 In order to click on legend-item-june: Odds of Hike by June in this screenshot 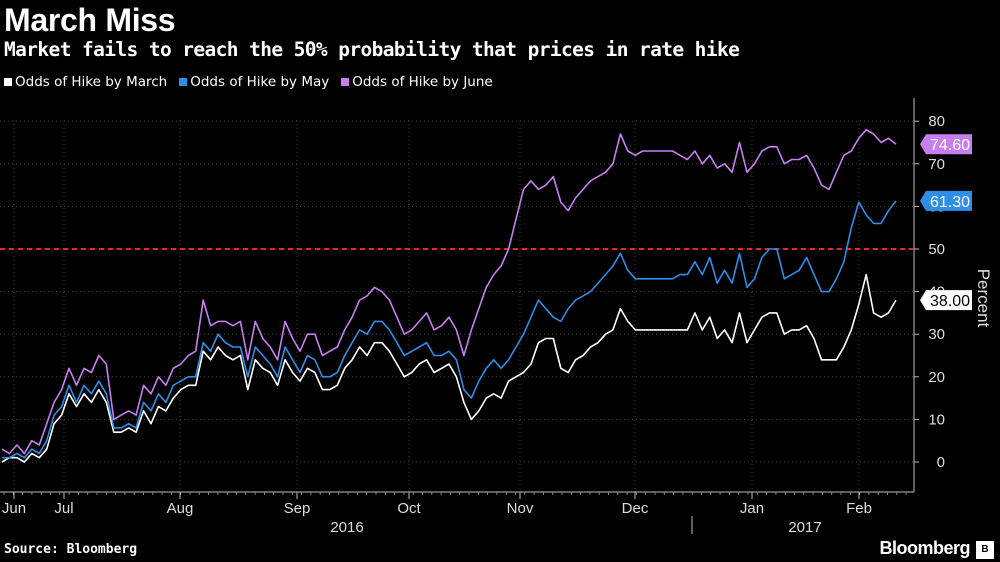, I will do `click(417, 82)`.